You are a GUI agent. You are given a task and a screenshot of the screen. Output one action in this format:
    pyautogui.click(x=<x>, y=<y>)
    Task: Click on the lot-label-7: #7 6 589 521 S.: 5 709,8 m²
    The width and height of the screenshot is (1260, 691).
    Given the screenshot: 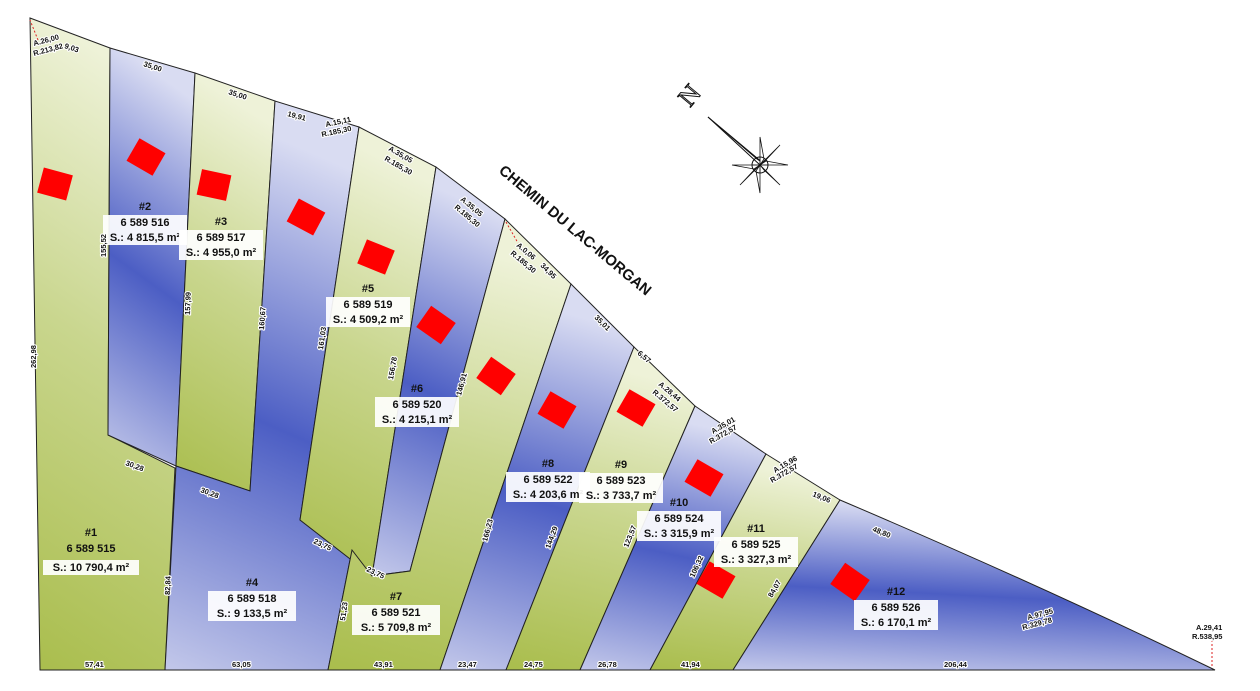 What is the action you would take?
    pyautogui.click(x=396, y=613)
    